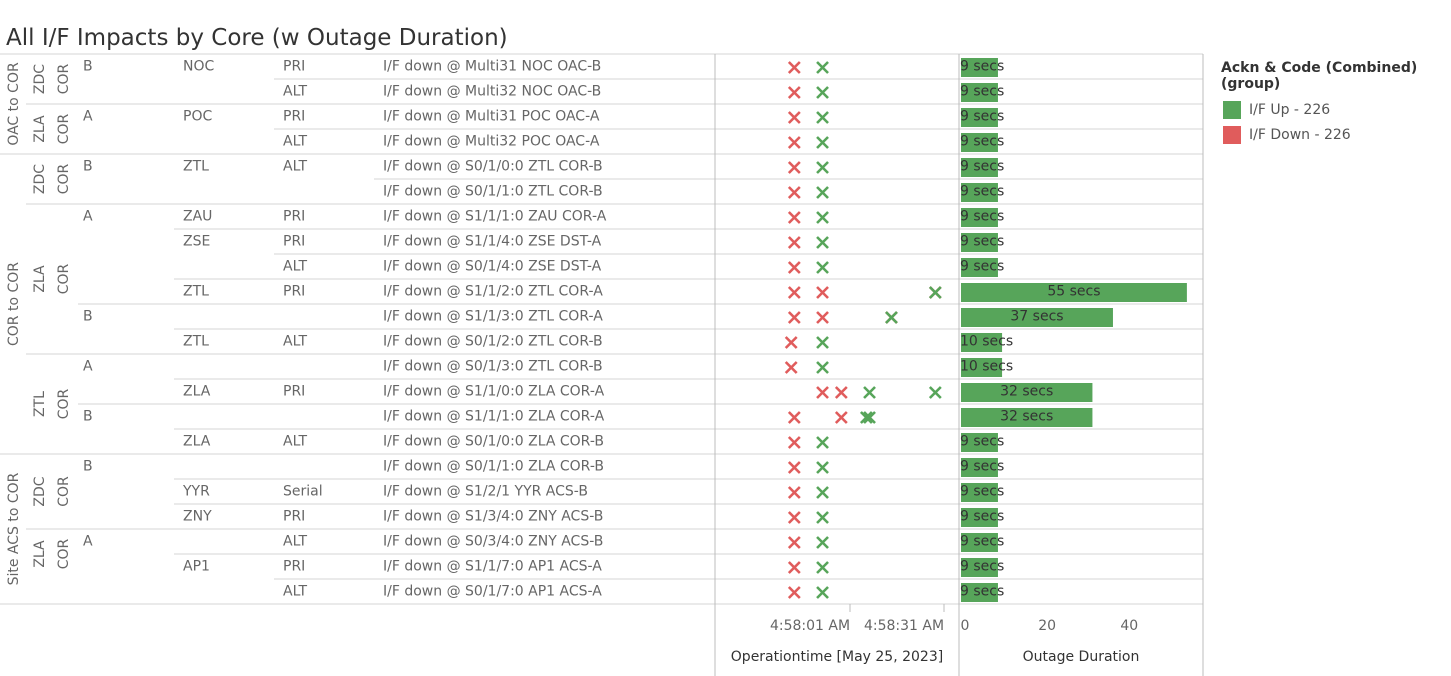  I want to click on interface-label: I/F down @ S0/1/2:0 ZTL COR-B, so click(493, 342).